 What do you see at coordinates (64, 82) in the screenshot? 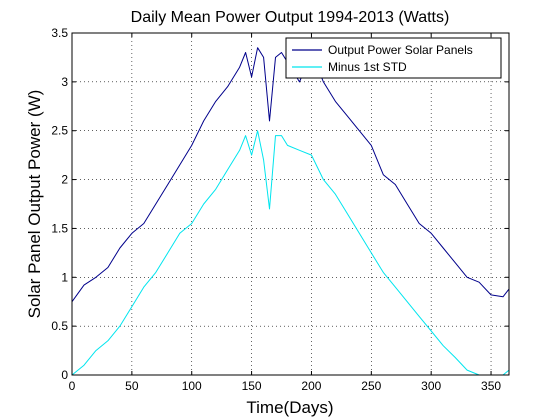
I see `y-tick-label: 3` at bounding box center [64, 82].